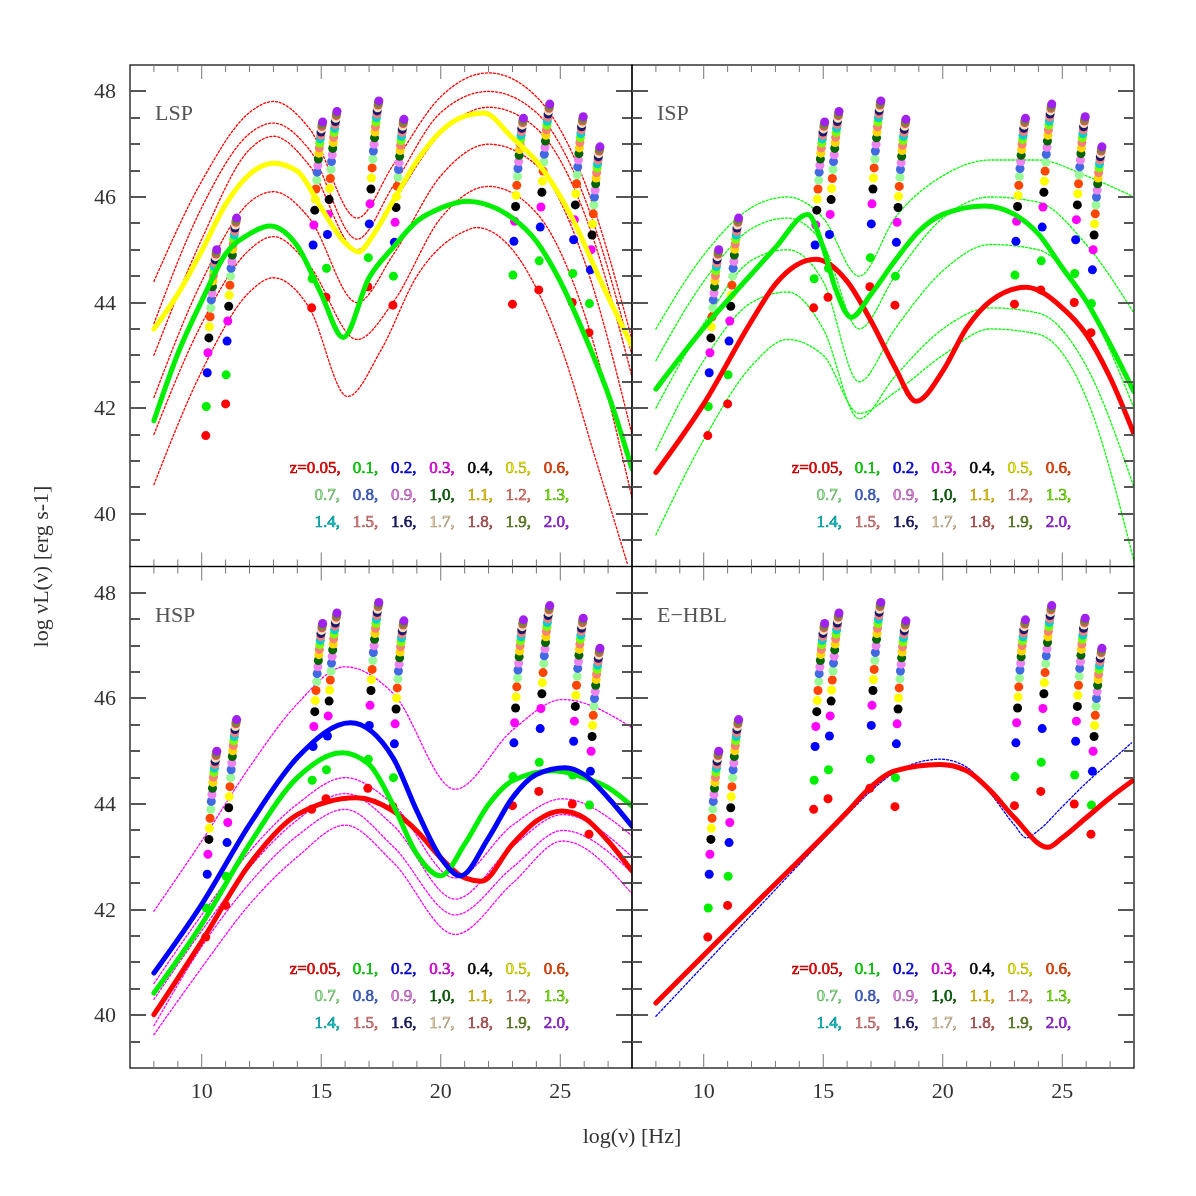  I want to click on text: E−HBL, so click(692, 614).